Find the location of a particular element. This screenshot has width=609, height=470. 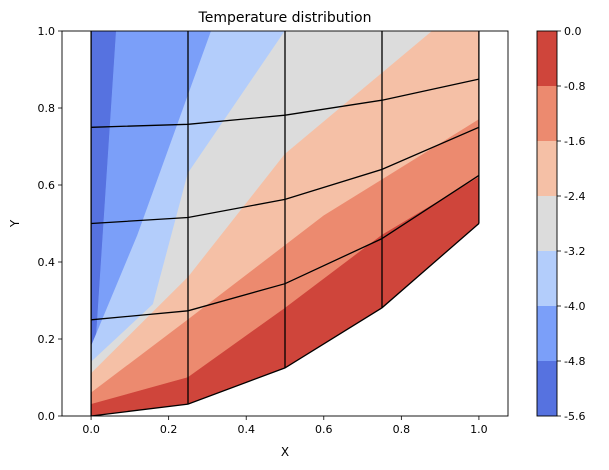

colorbar-tick-label: -1.6 is located at coordinates (574, 141).